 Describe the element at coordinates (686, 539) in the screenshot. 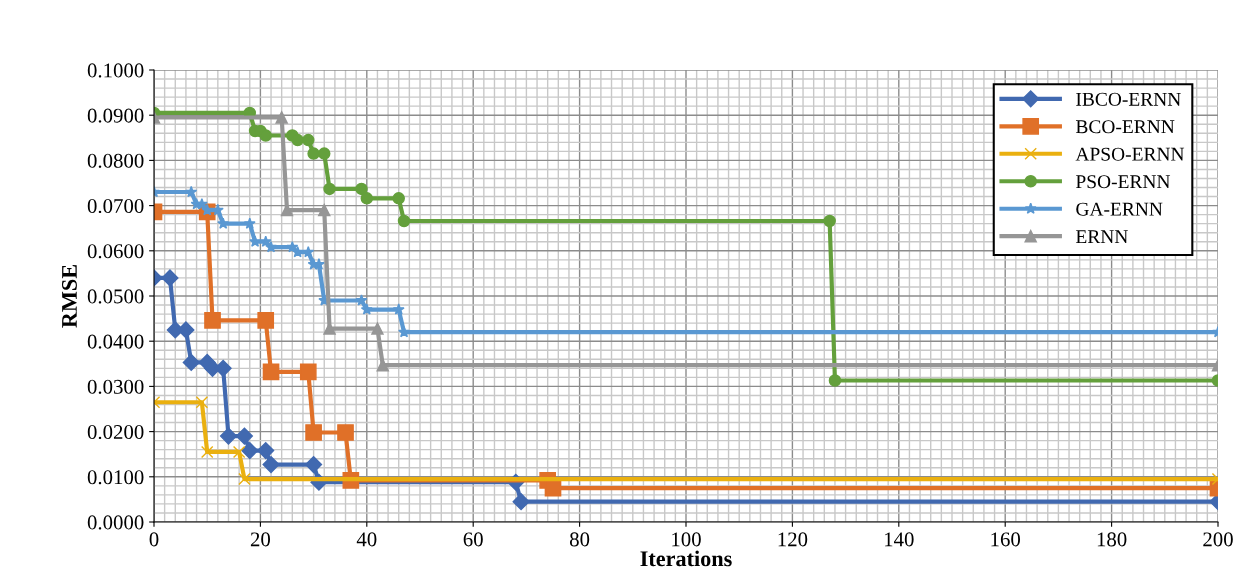

I see `x-tick-label: 100` at that location.